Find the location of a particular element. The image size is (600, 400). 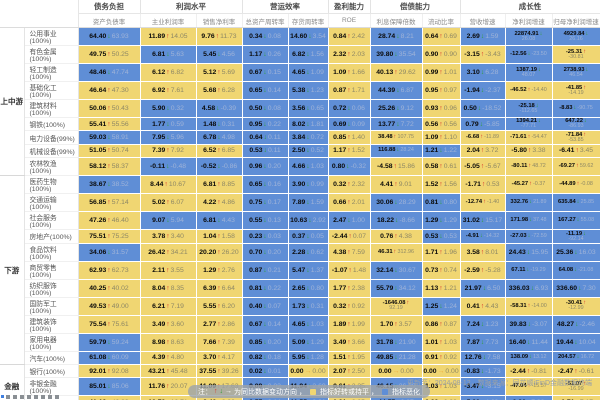

metric-prev-value: -19.29 is located at coordinates (538, 269).